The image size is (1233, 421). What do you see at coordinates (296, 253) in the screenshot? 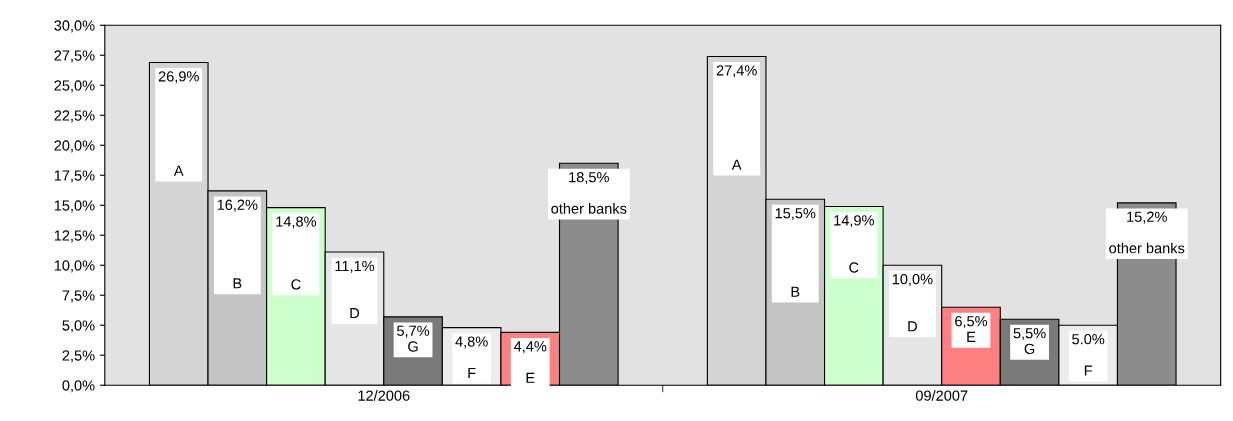
I see `text: 14,8% C` at bounding box center [296, 253].